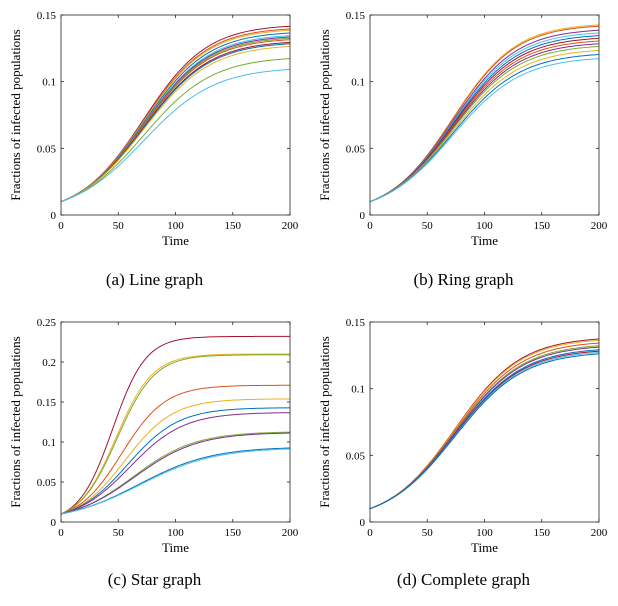 The height and width of the screenshot is (606, 618). Describe the element at coordinates (49, 363) in the screenshot. I see `y-tick-label: 0.2` at that location.